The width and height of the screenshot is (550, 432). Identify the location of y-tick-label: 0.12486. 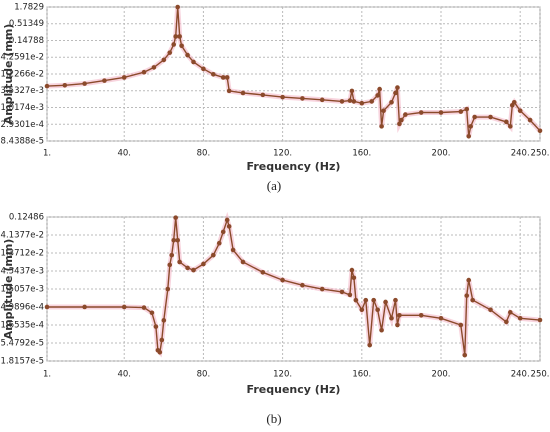
(26, 218).